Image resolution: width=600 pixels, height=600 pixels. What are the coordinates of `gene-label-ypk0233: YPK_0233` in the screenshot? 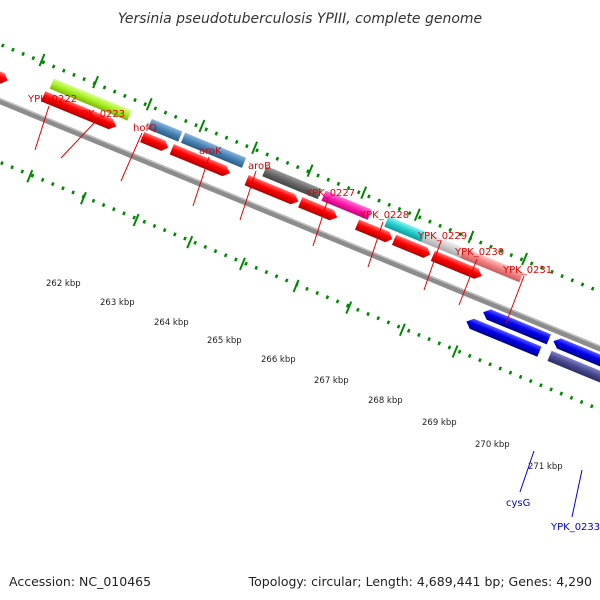 It's located at (575, 527).